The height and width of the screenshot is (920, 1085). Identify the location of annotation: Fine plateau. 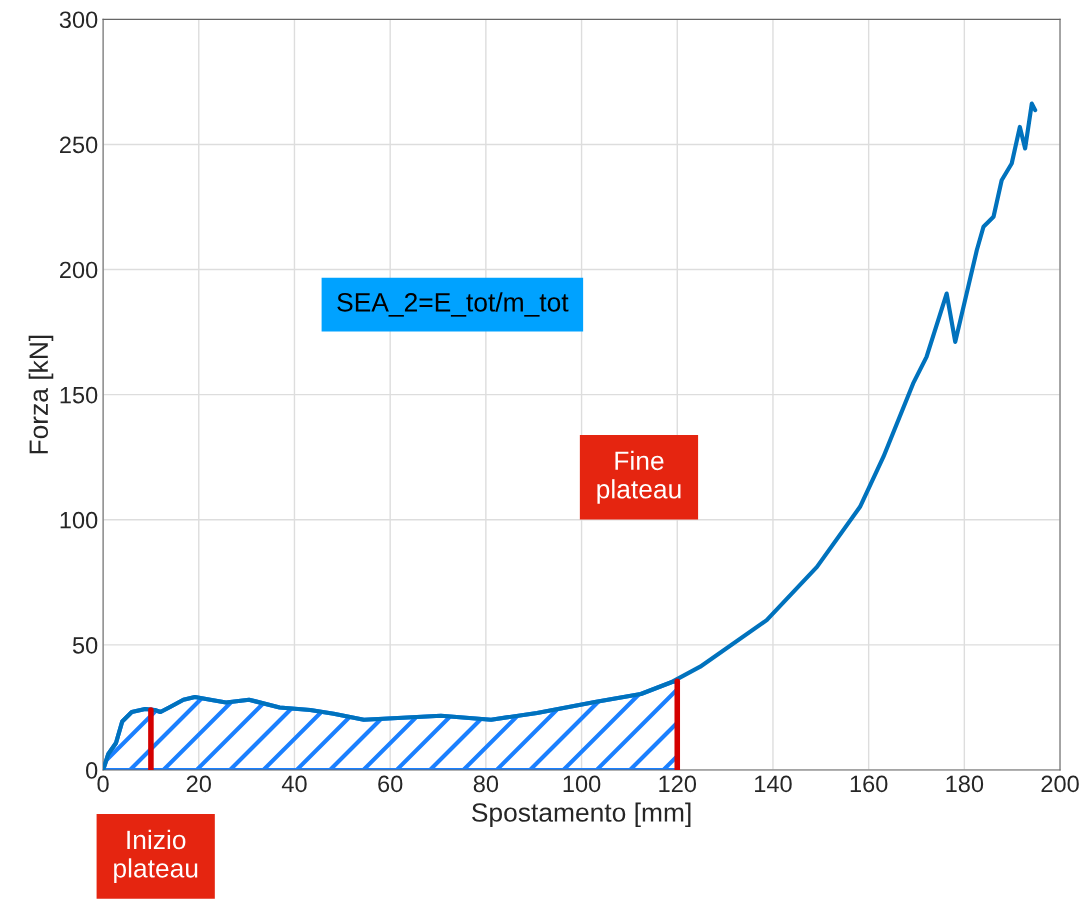
(639, 477).